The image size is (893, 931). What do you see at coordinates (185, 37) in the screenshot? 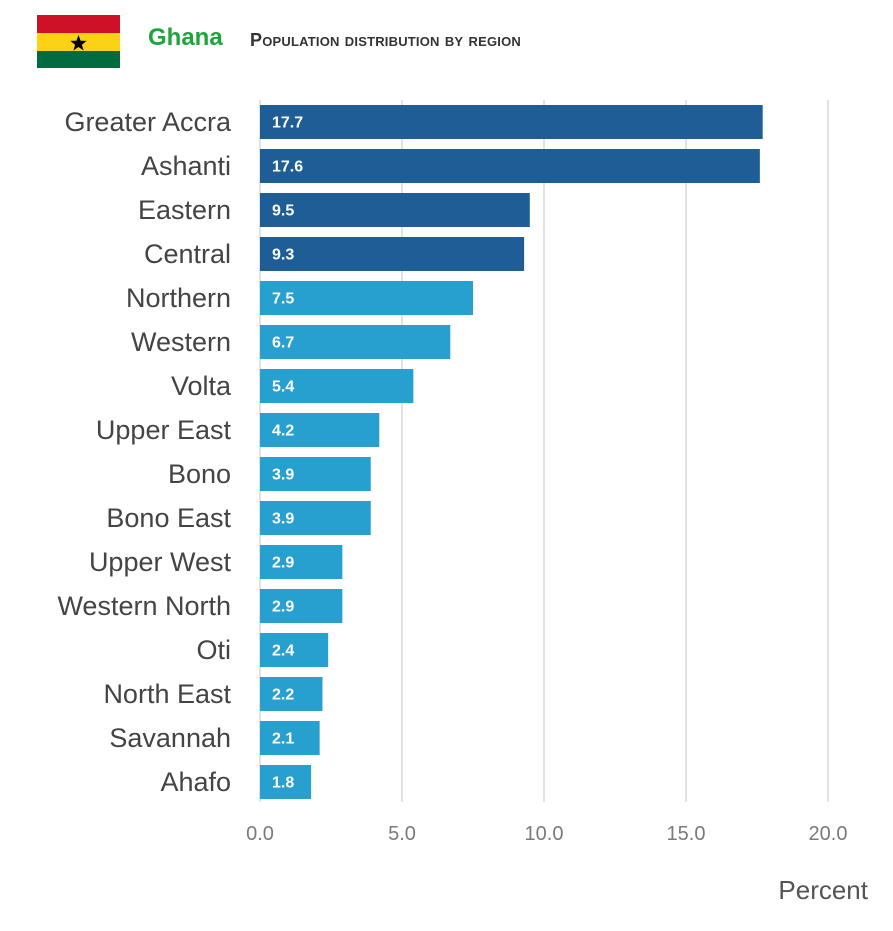
I see `chart-title-country: Ghana` at bounding box center [185, 37].